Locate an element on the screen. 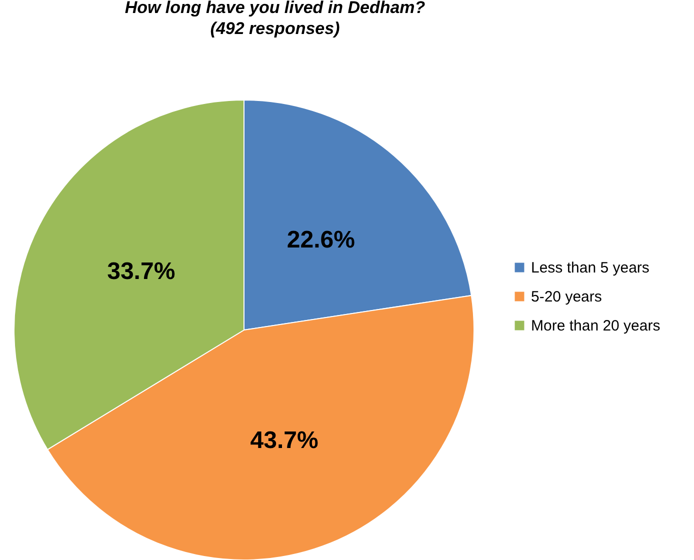 The width and height of the screenshot is (694, 560). legend-label: 5-20 years is located at coordinates (566, 297).